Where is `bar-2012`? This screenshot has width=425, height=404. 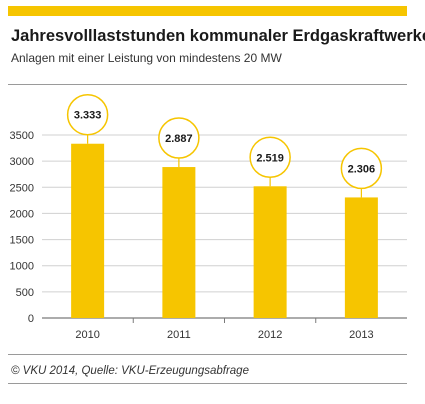
bar-2012 is located at coordinates (270, 252).